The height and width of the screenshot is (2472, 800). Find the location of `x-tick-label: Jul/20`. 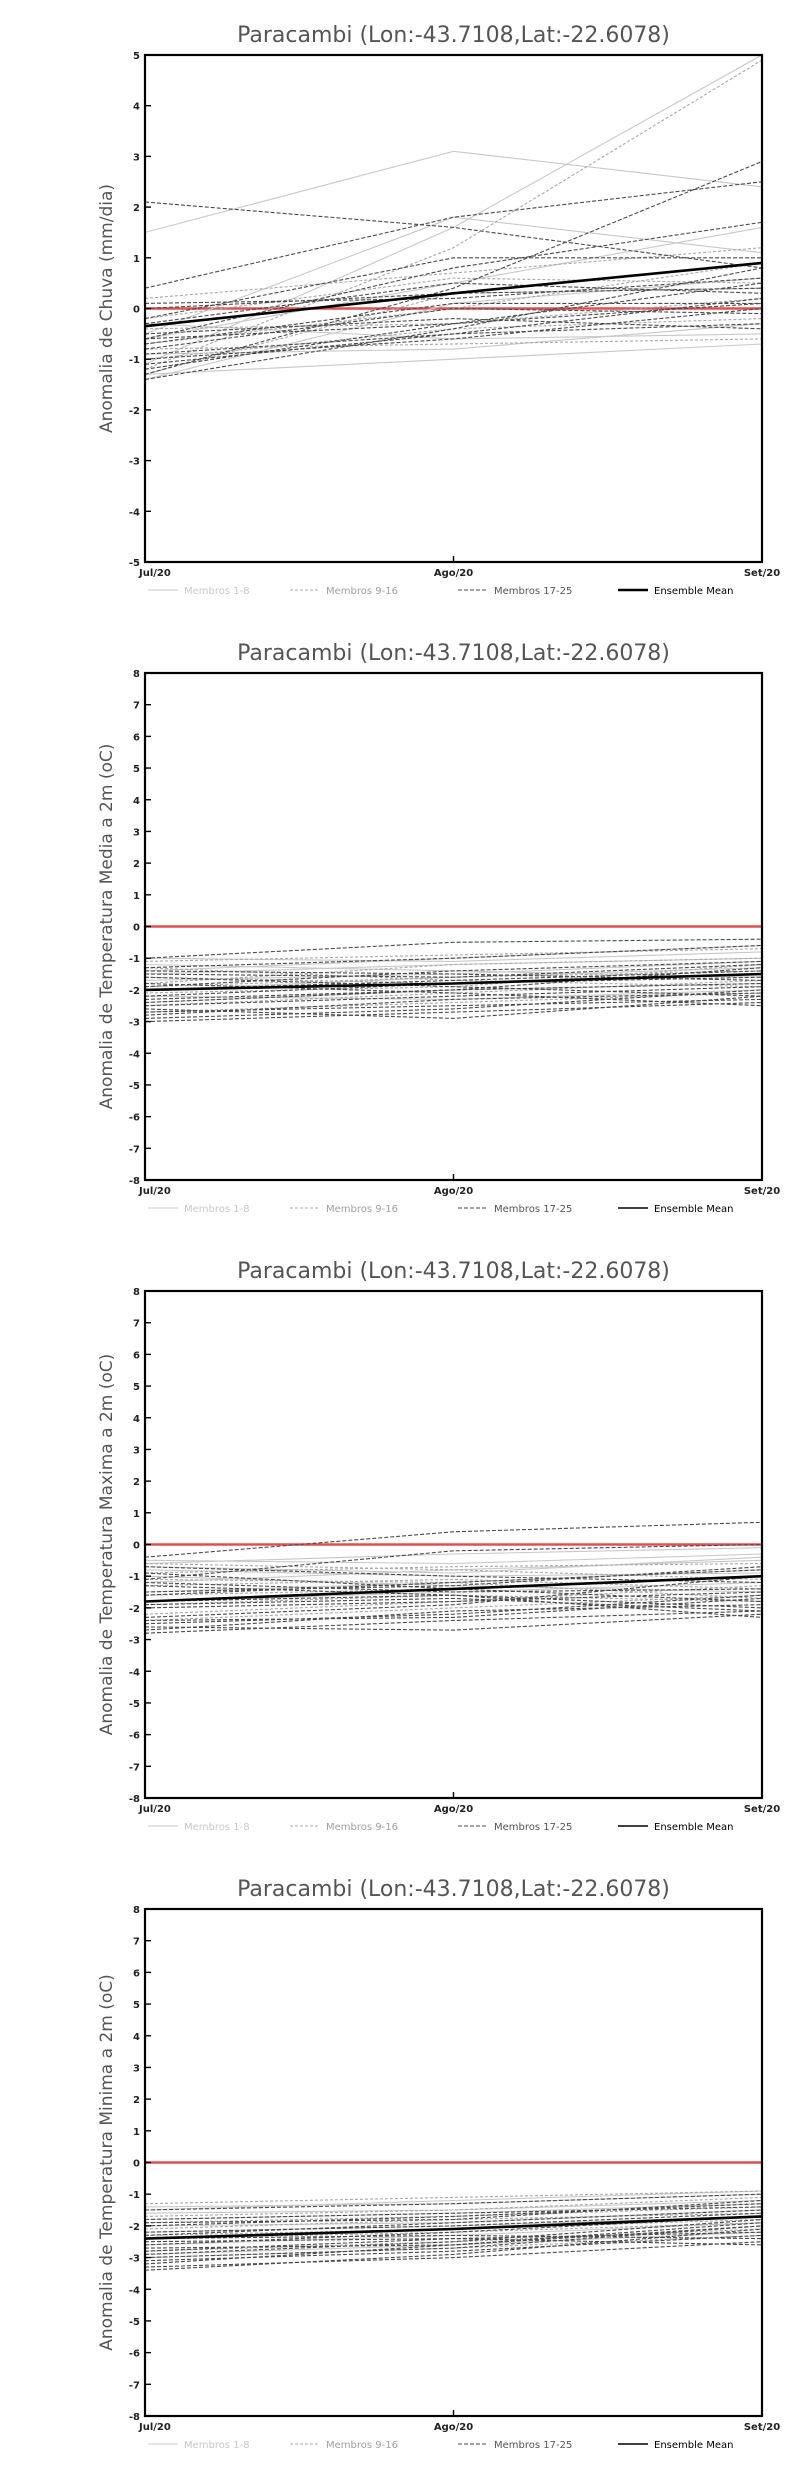

x-tick-label: Jul/20 is located at coordinates (154, 573).